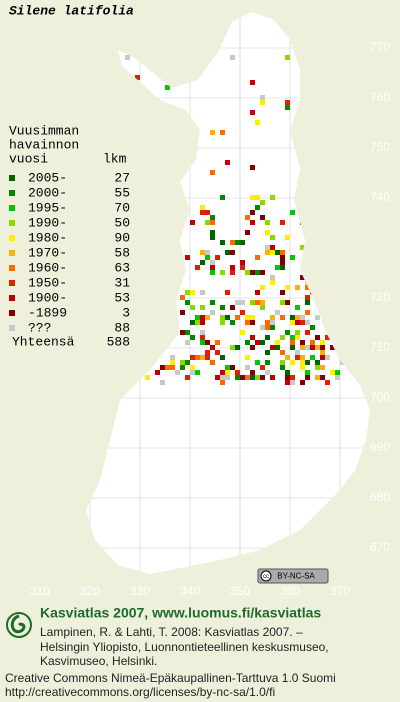  What do you see at coordinates (240, 591) in the screenshot?
I see `x-tick-label: 350` at bounding box center [240, 591].